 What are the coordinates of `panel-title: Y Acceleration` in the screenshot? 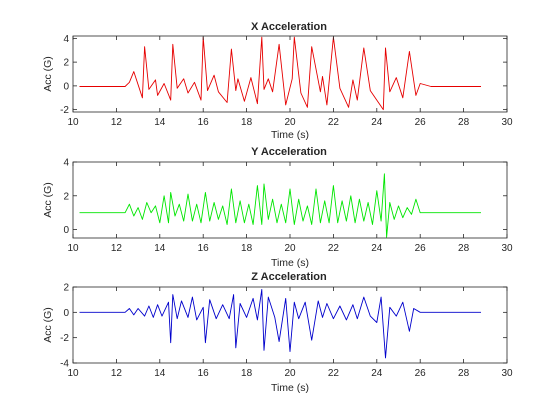 It's located at (289, 152).